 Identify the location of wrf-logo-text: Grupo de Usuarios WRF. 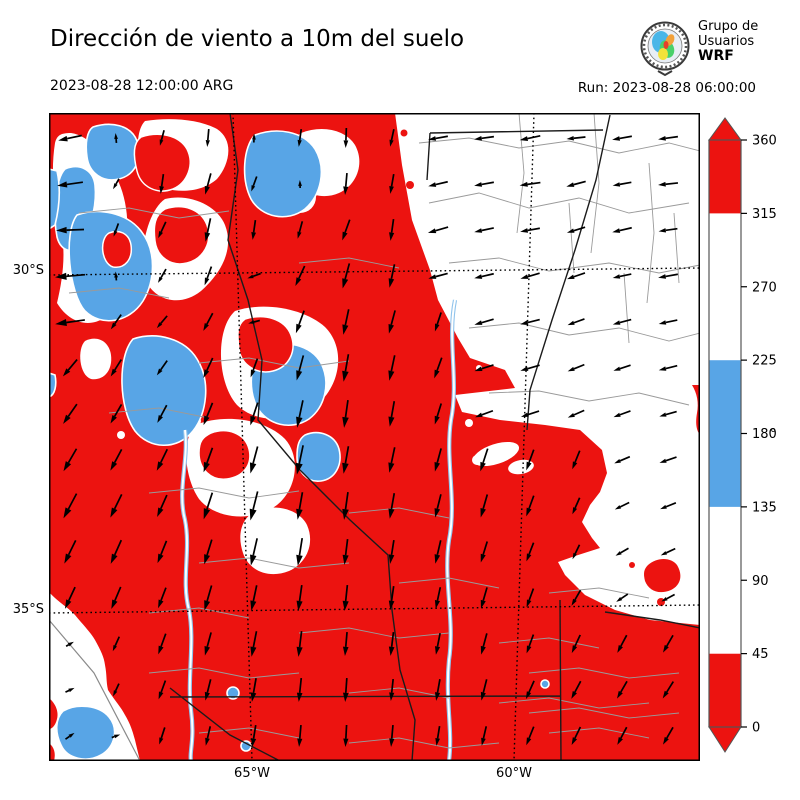
(728, 41).